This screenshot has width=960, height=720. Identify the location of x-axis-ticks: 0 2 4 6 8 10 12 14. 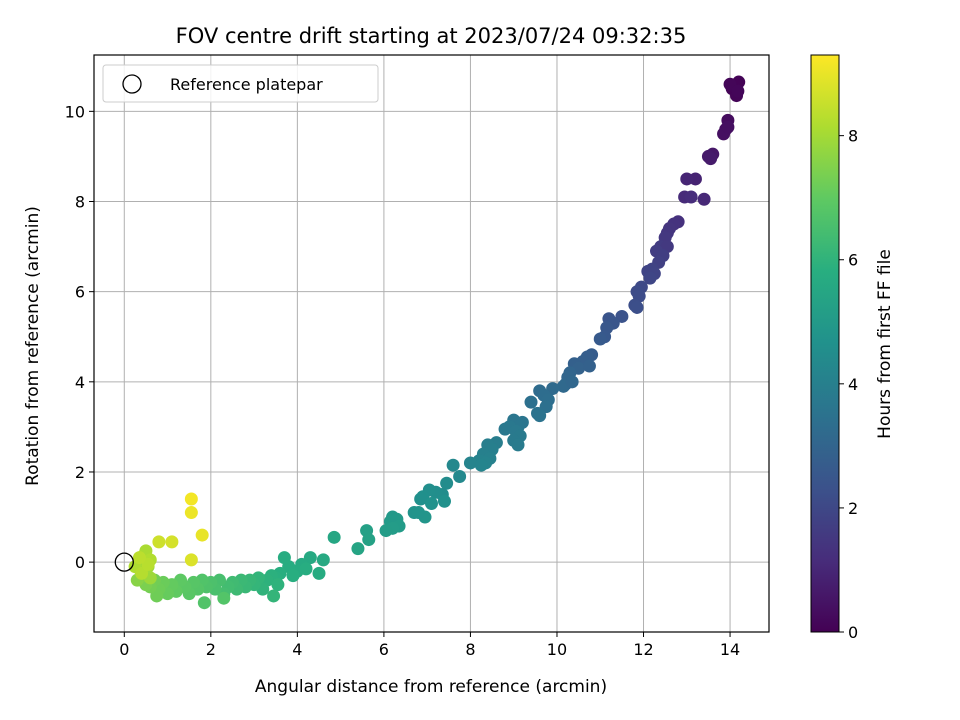
(429, 645).